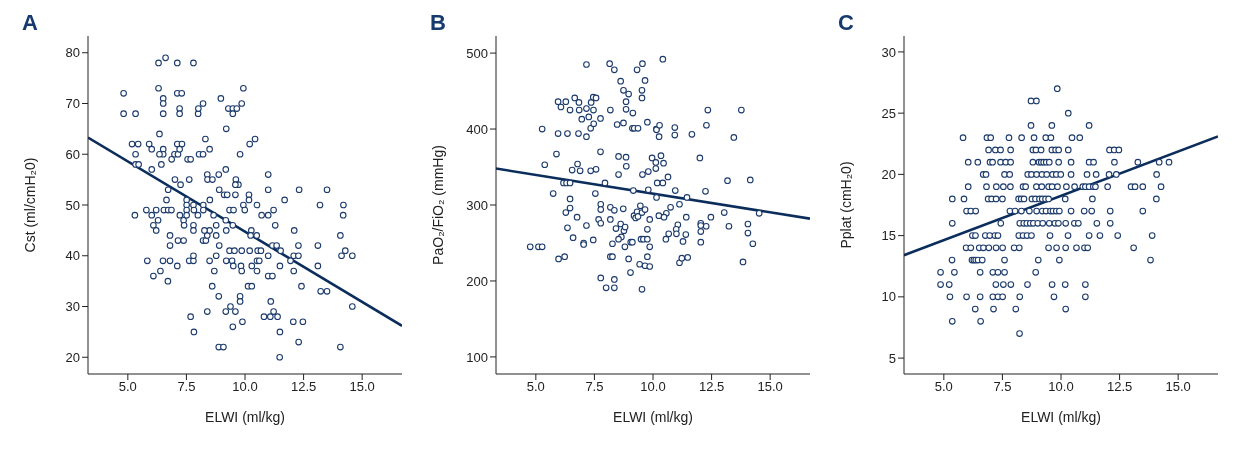 The width and height of the screenshot is (1244, 450). Describe the element at coordinates (29, 205) in the screenshot. I see `y-axis-title: Cst (ml/cmH₂0)` at that location.